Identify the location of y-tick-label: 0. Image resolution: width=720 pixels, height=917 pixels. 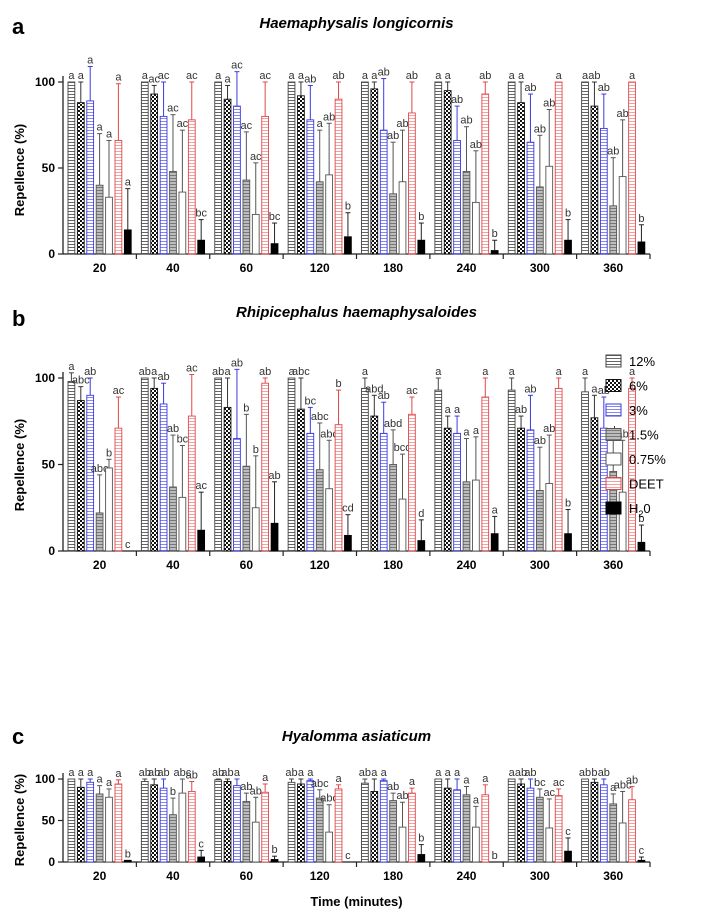
(51, 254).